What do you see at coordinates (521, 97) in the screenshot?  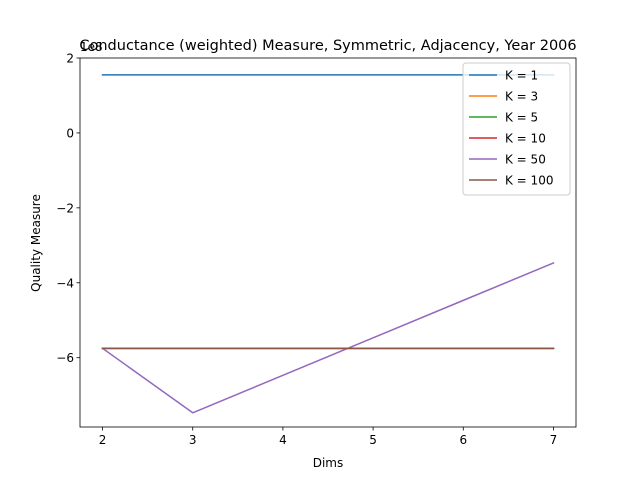 I see `legend-label-2: K = 3` at bounding box center [521, 97].